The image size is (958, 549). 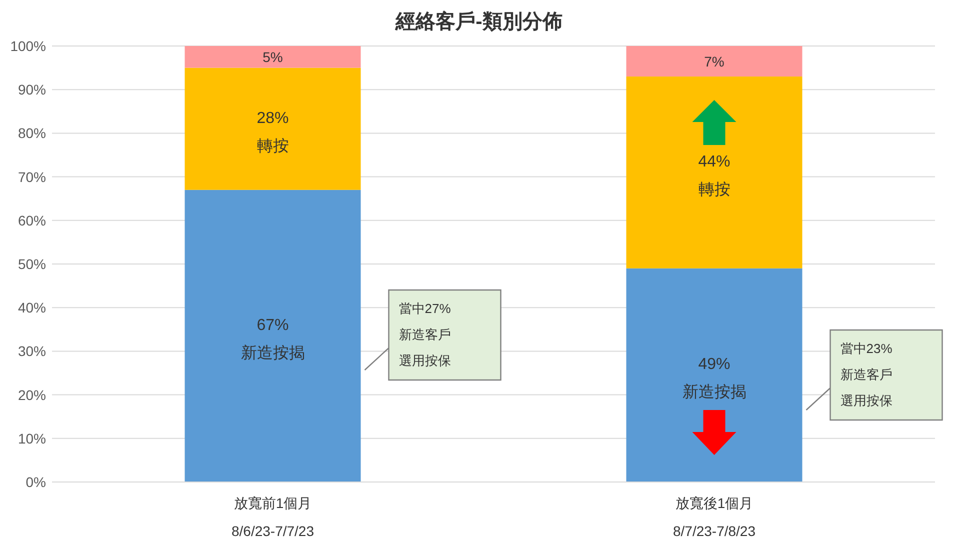 I want to click on y-tick-label: 40%, so click(x=32, y=308).